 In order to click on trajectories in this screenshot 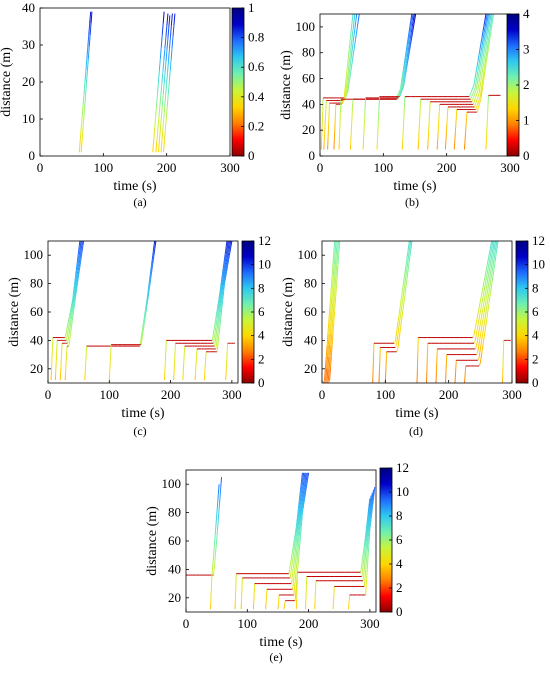, I will do `click(416, 312)`.